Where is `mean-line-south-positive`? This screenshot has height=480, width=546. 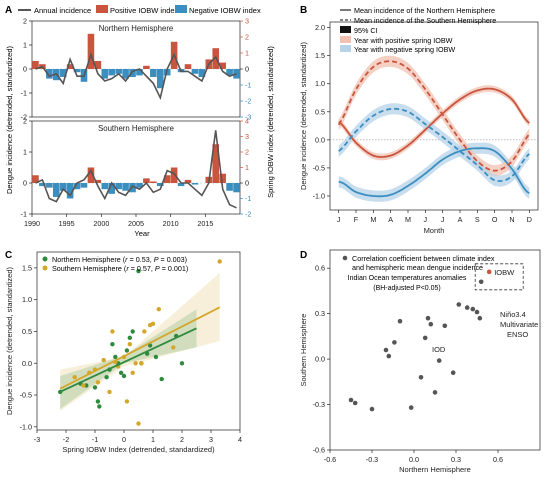
mean-line-south-positive is located at coordinates (433, 116).